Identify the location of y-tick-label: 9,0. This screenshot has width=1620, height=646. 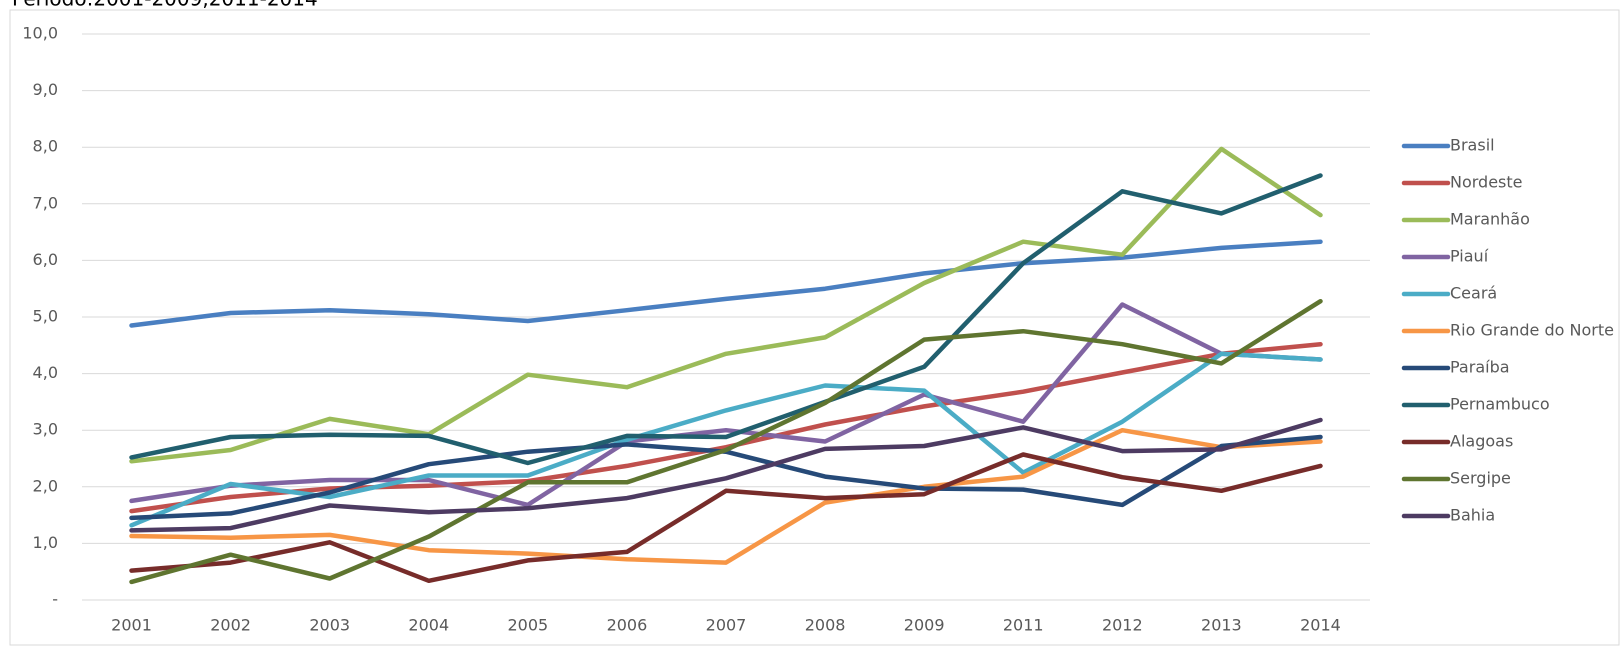
(45, 89).